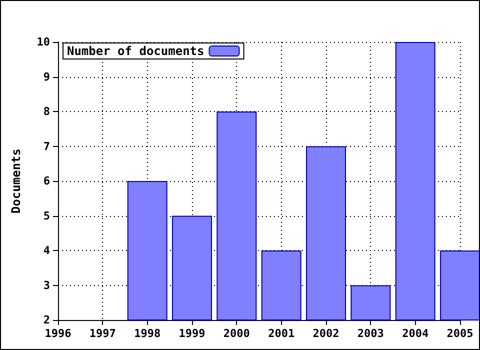  I want to click on x-tick-label: 2005, so click(460, 333).